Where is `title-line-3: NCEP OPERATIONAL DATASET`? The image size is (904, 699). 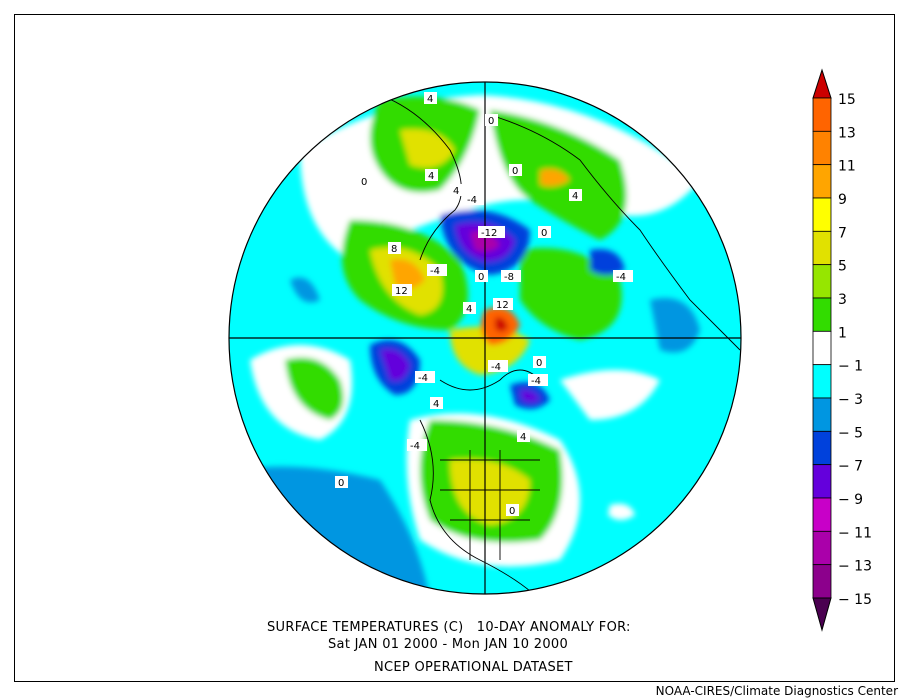 title-line-3: NCEP OPERATIONAL DATASET is located at coordinates (473, 667).